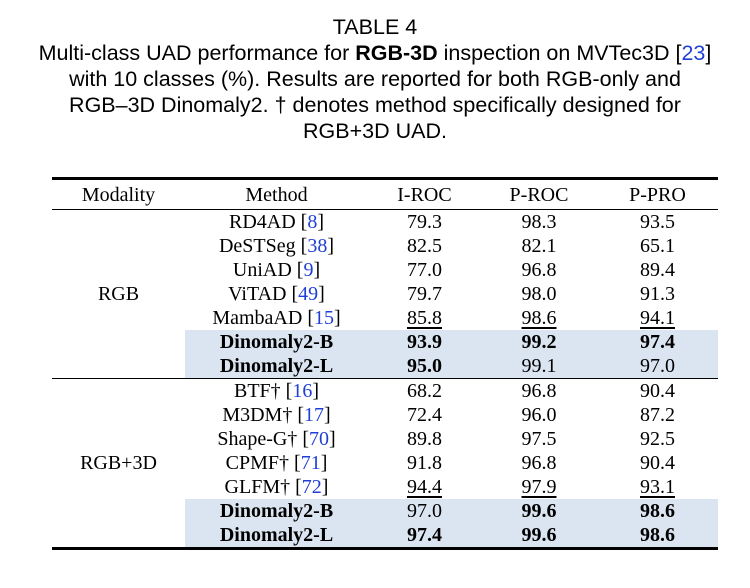 The image size is (750, 588). I want to click on metric-value: 85.8, so click(424, 318).